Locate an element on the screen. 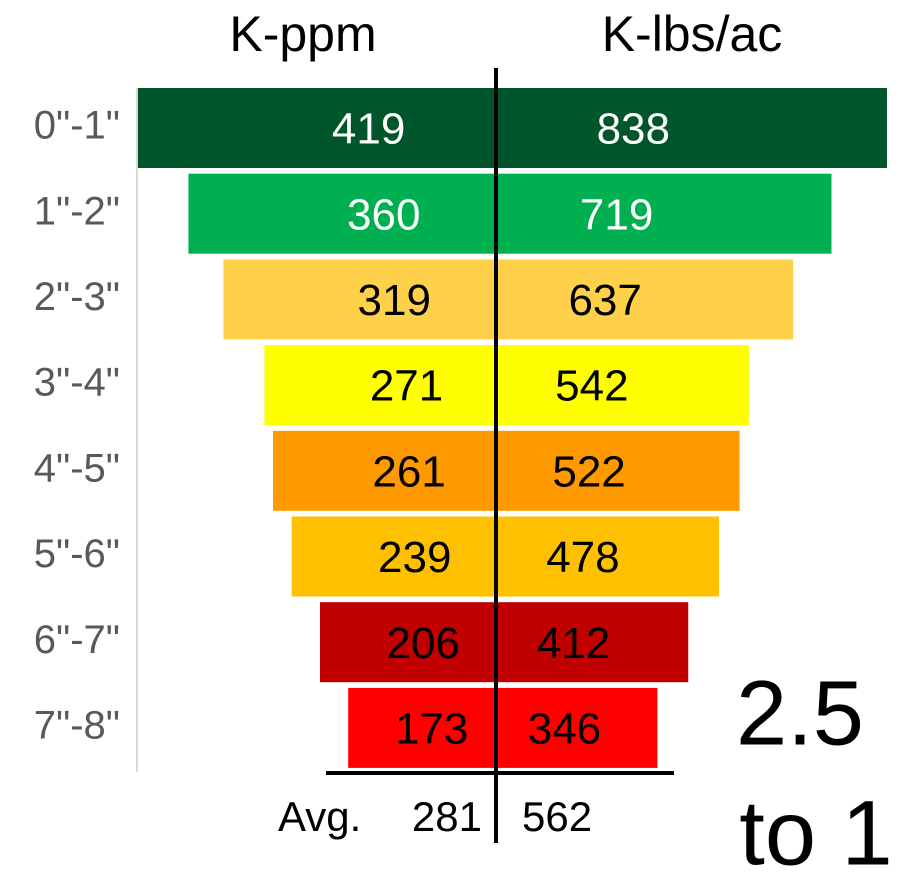 The height and width of the screenshot is (876, 912). value-label: 838 is located at coordinates (633, 129).